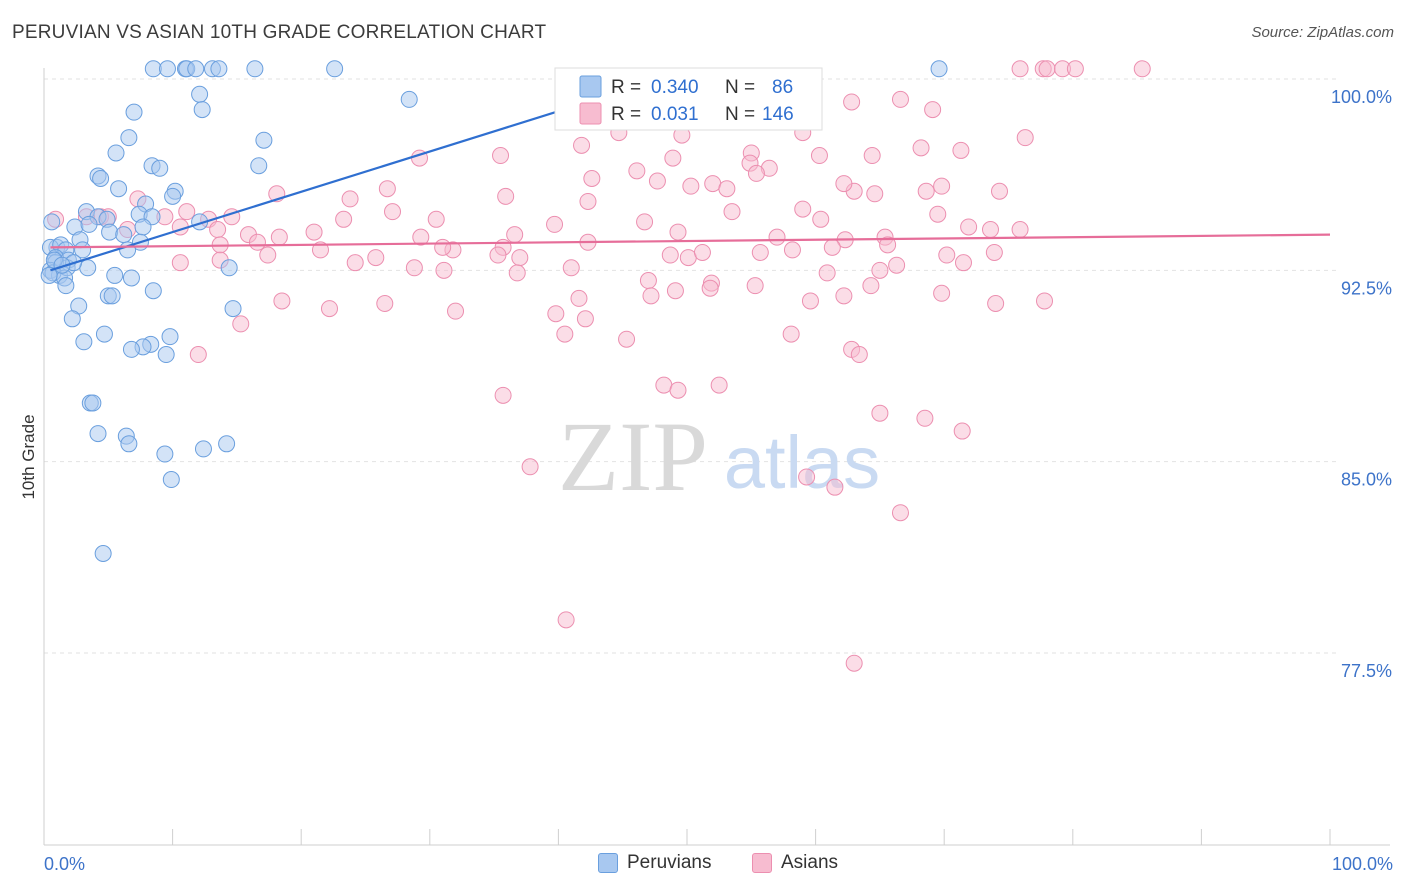 The width and height of the screenshot is (1406, 892). What do you see at coordinates (1361, 97) in the screenshot?
I see `y-tick-label-0: 100.0%` at bounding box center [1361, 97].